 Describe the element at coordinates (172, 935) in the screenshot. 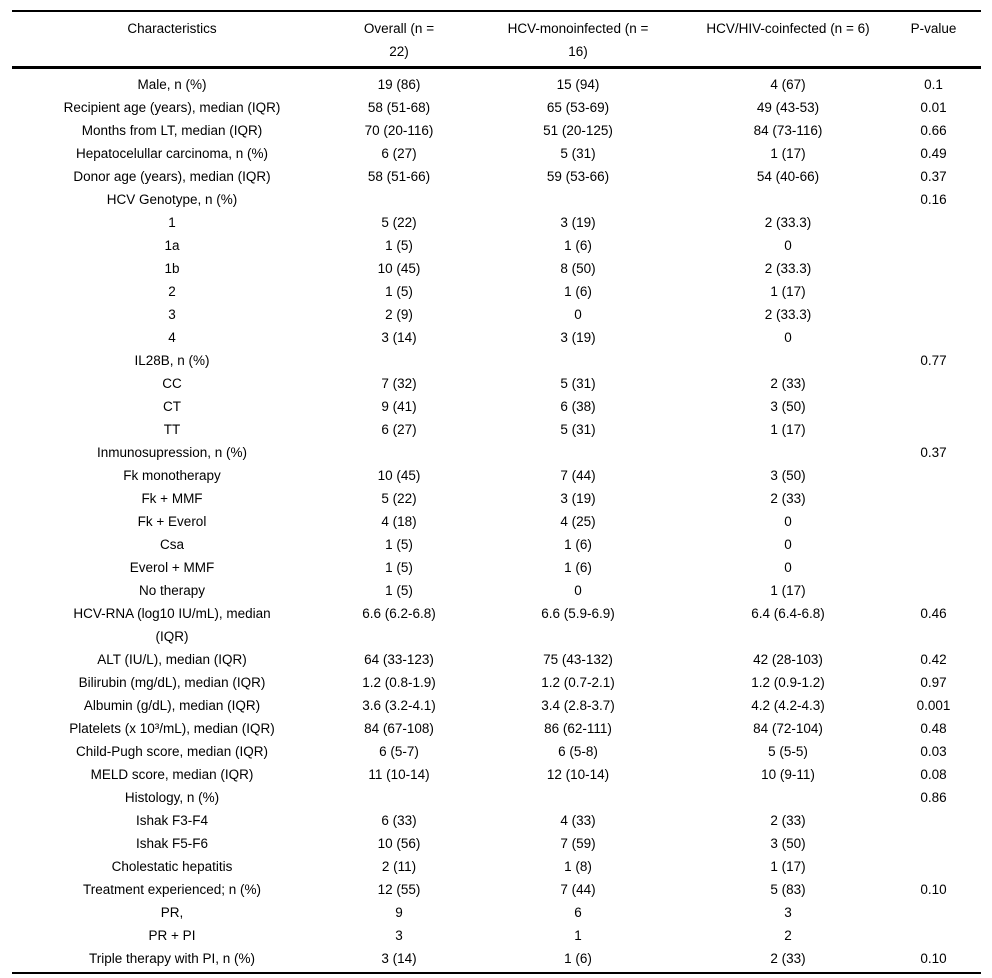

I see `row-label: PR + PI` at that location.